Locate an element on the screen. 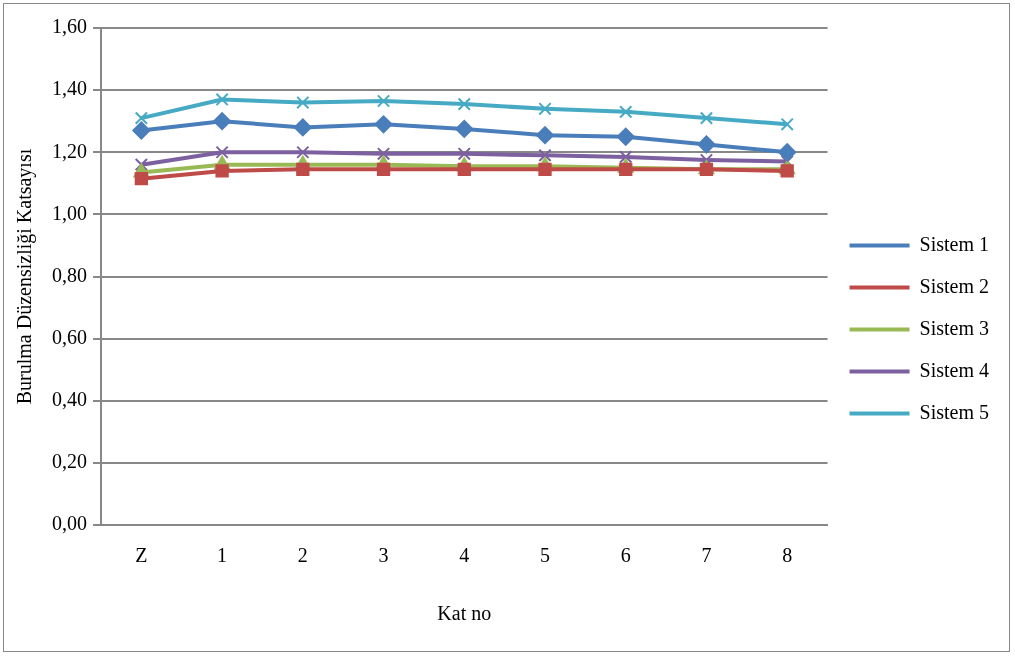 The image size is (1015, 657). legend-label: Sistem 5 is located at coordinates (954, 411).